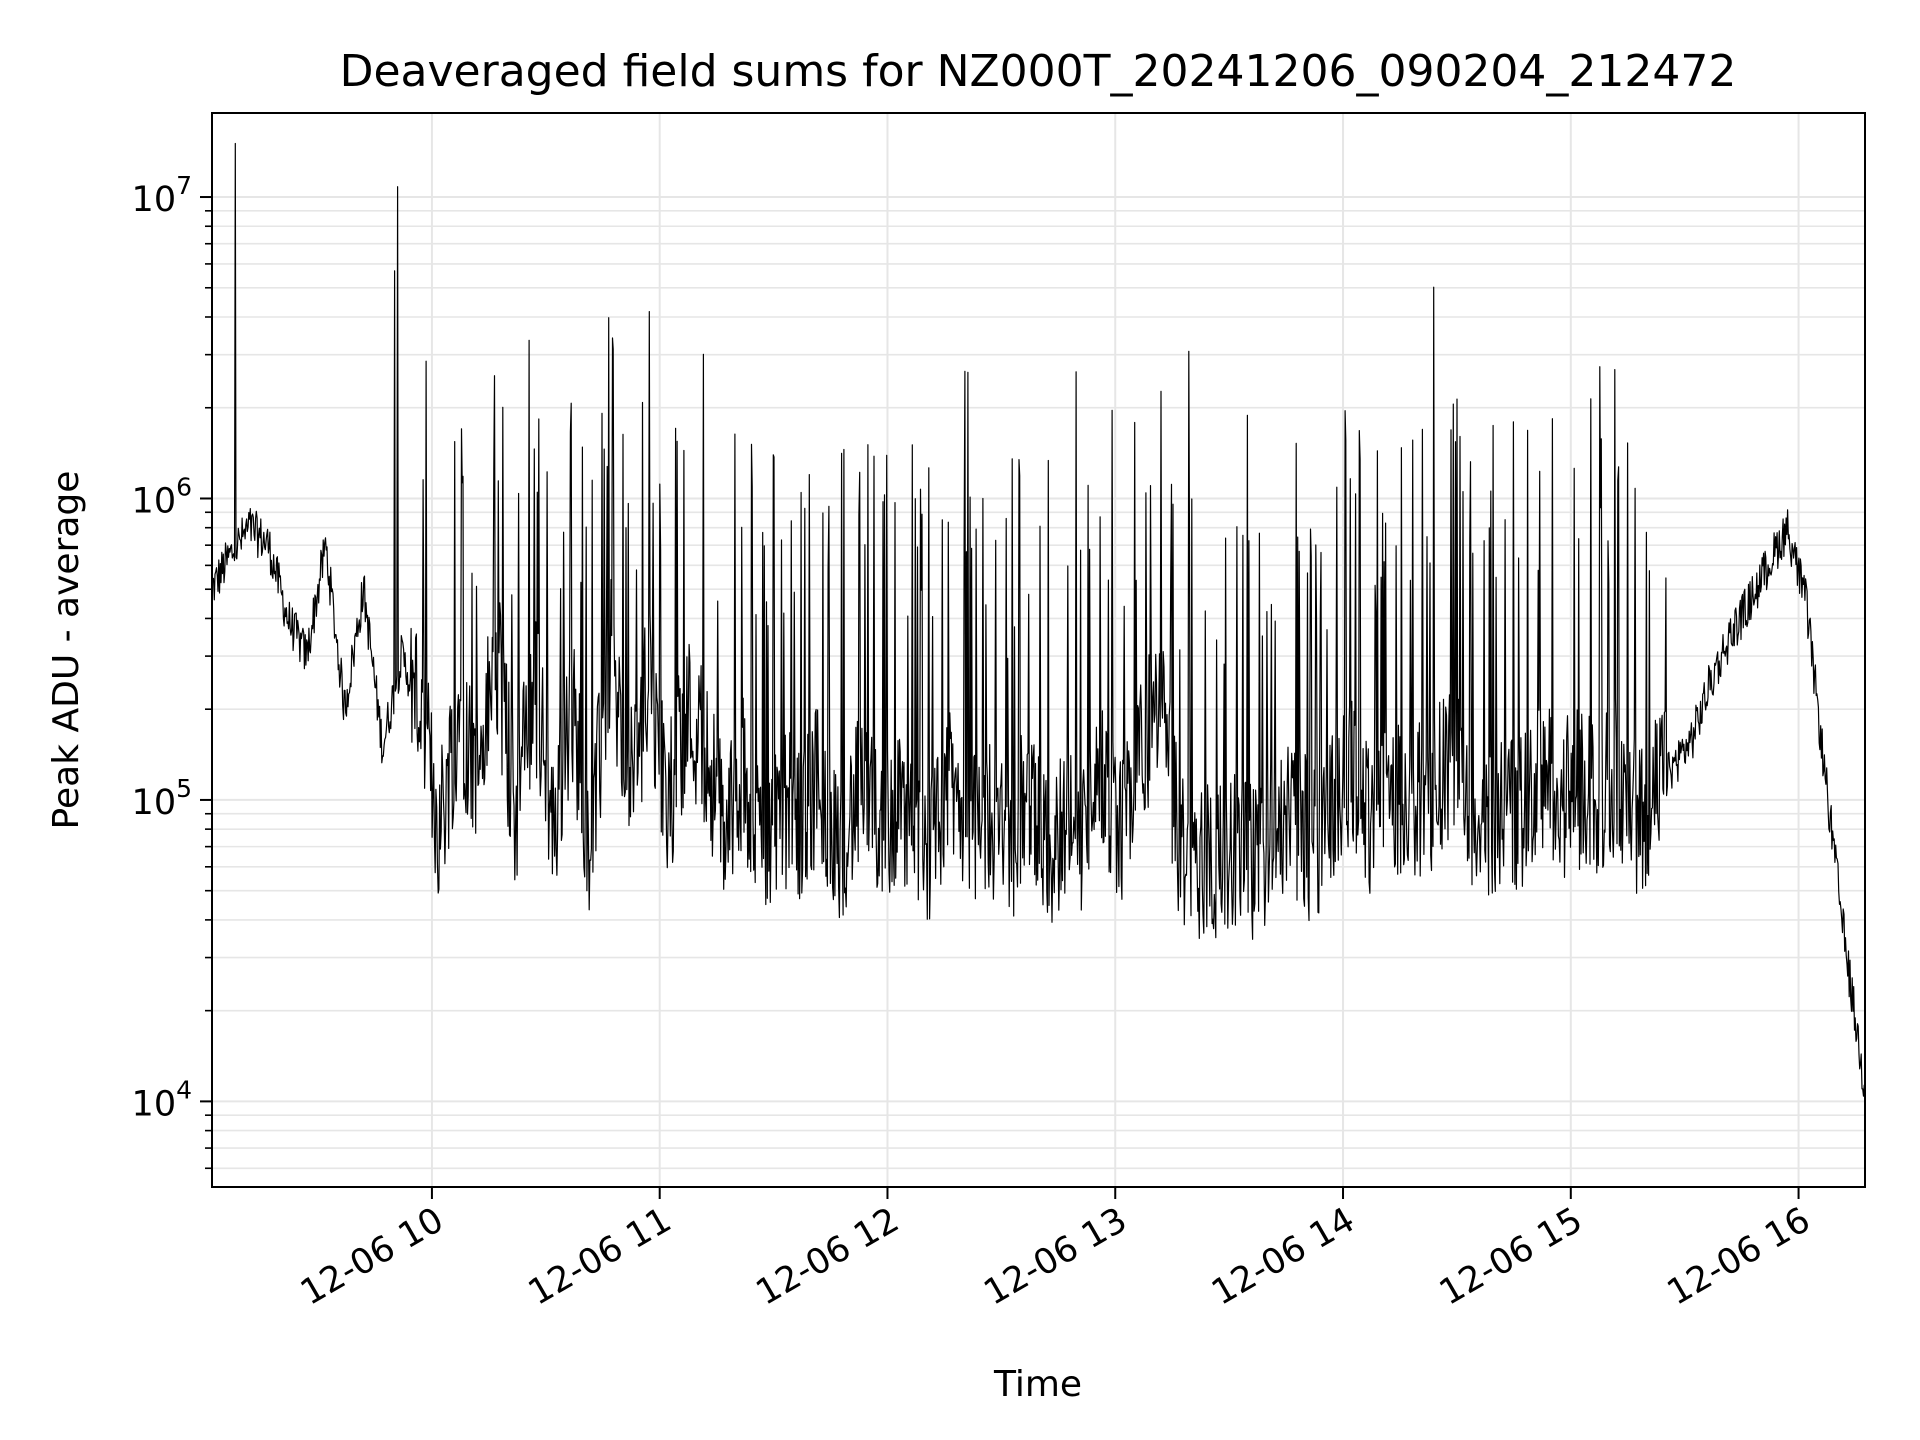 This screenshot has width=1920, height=1440. I want to click on x-axis-label: Time, so click(1037, 1384).